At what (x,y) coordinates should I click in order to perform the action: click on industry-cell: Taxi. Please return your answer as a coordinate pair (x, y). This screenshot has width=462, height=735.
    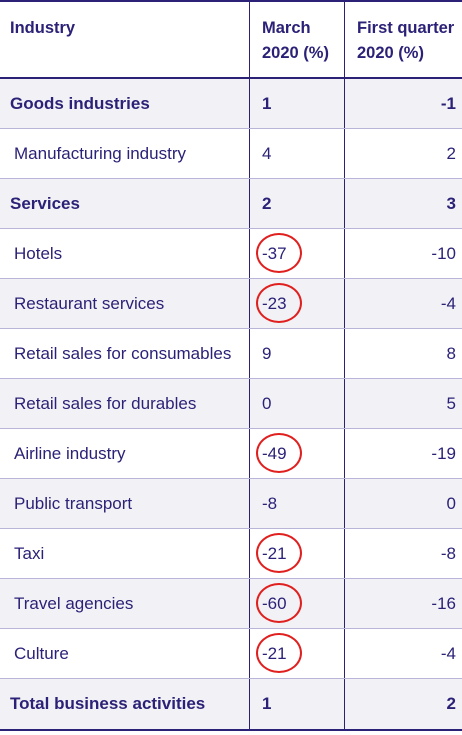
    Looking at the image, I should click on (125, 553).